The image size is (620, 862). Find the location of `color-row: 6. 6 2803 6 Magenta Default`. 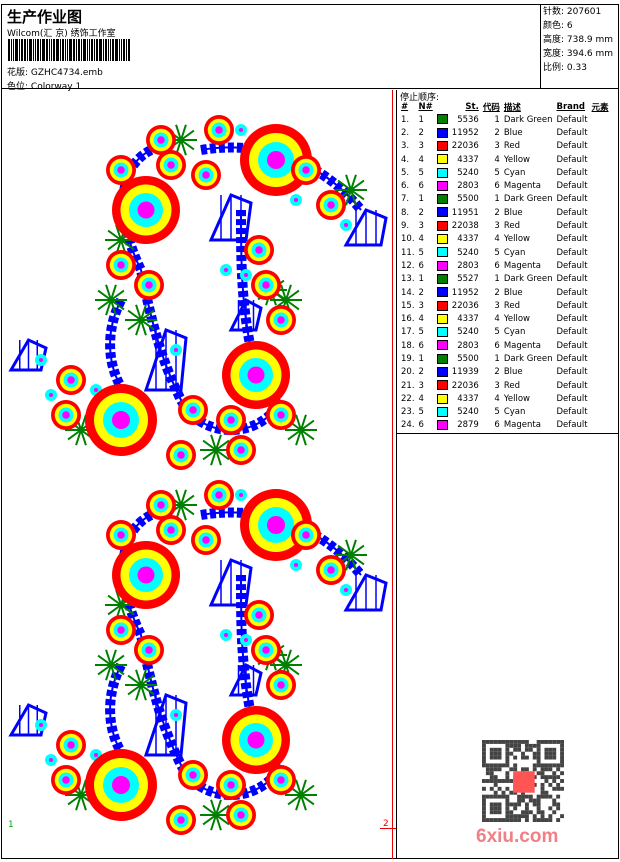

color-row: 6. 6 2803 6 Magenta Default is located at coordinates (494, 186).